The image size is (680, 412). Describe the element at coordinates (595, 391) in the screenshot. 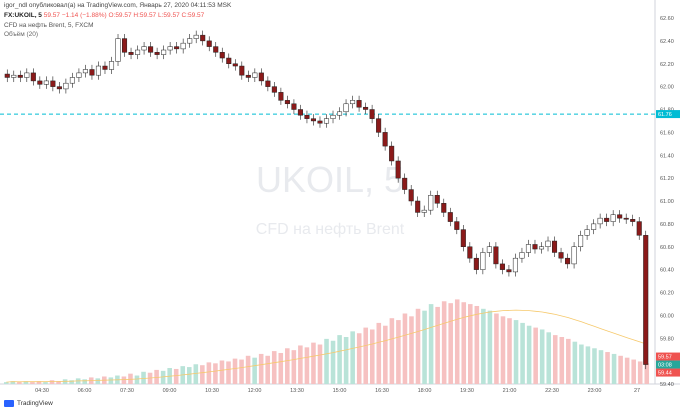

I see `x-tick-label: 23:00` at that location.